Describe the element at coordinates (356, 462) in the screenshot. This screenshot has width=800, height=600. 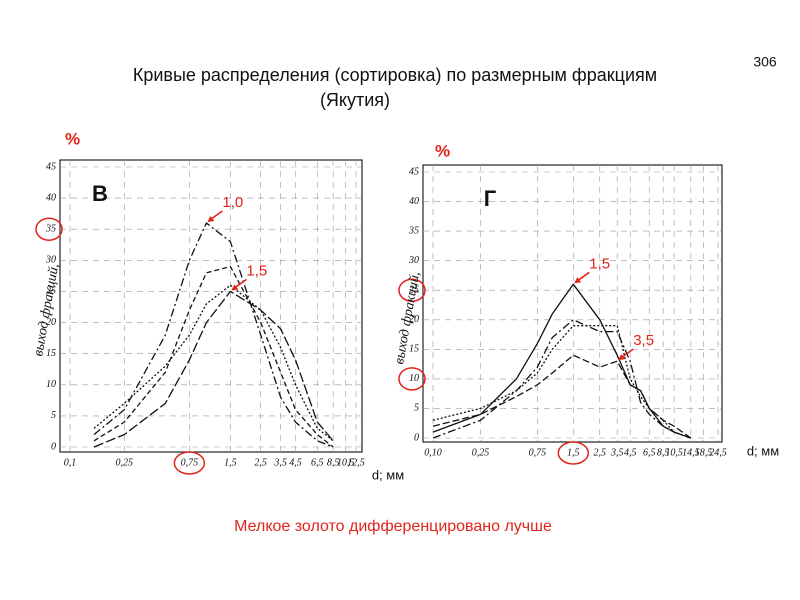
I see `x-tick-label: 12,5` at that location.